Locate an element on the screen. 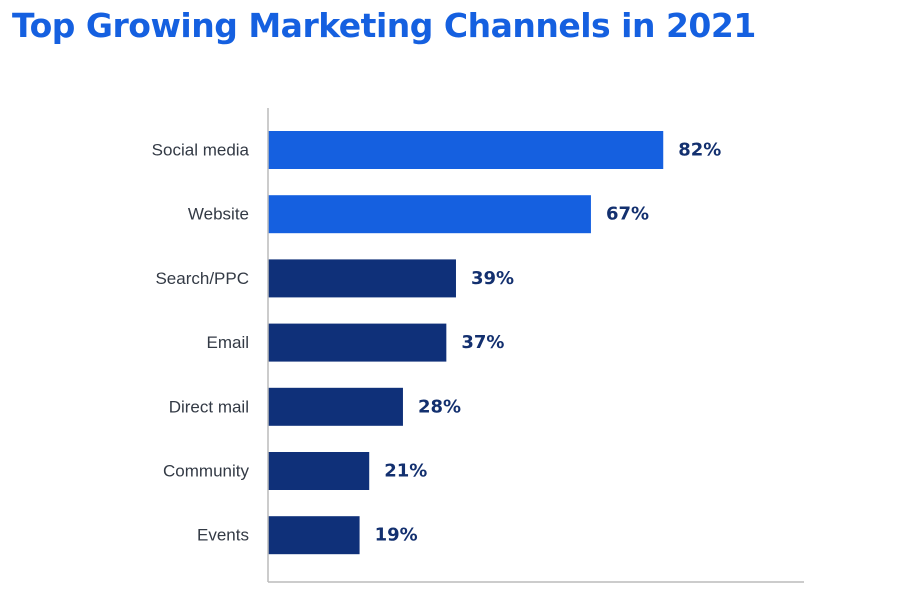 The width and height of the screenshot is (898, 600). bar-search-ppc is located at coordinates (362, 278).